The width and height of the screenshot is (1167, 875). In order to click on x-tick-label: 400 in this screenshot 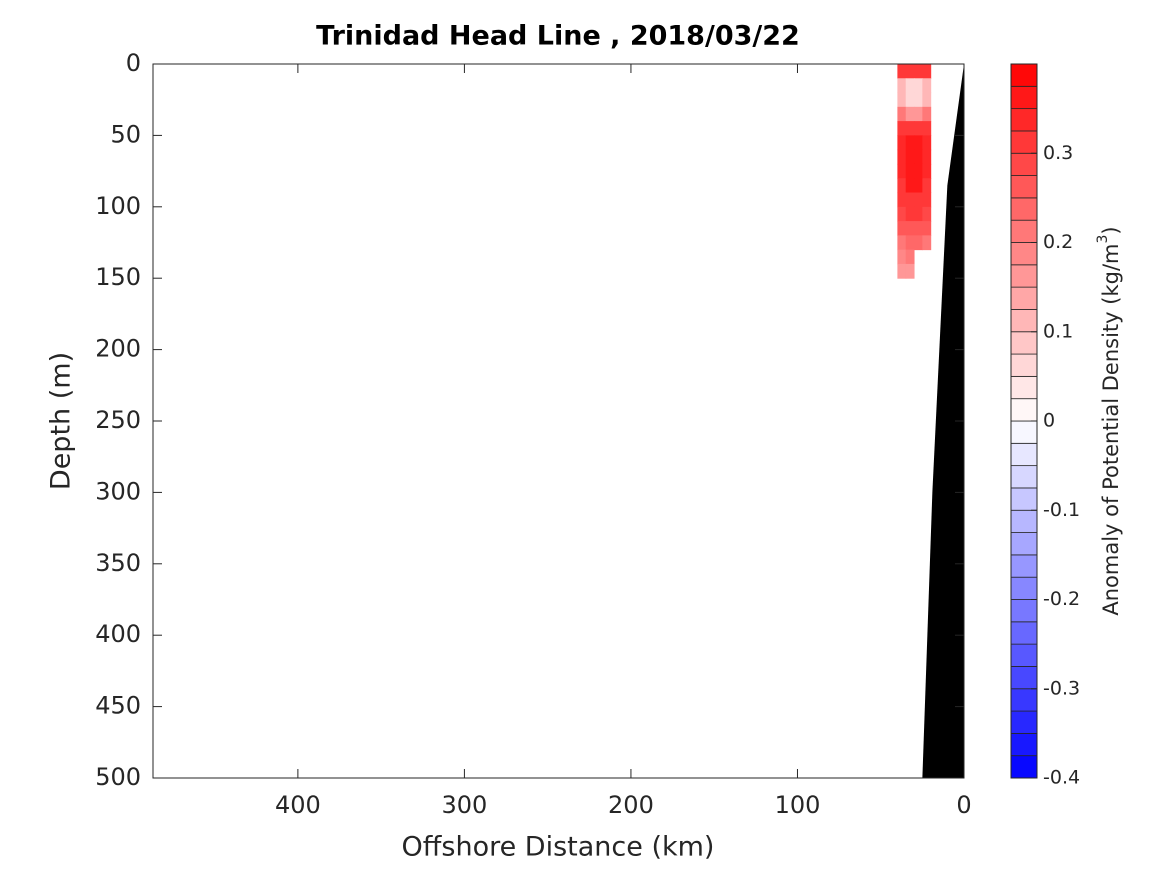, I will do `click(298, 805)`.